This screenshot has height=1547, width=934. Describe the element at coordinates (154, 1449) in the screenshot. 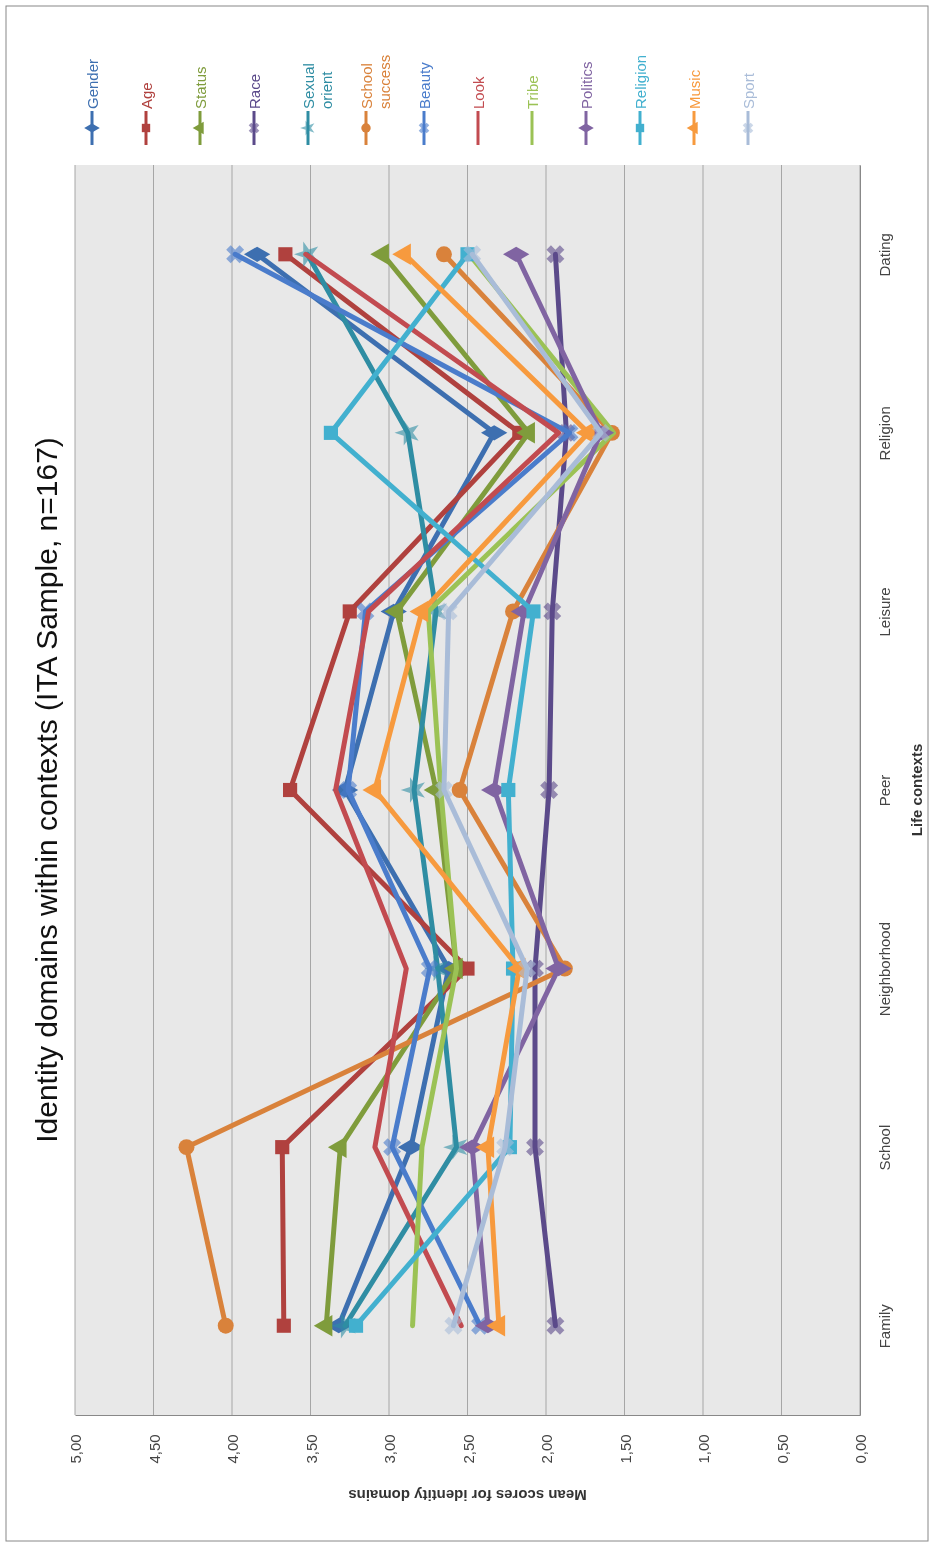

I see `x-tick-label: 4,50` at that location.